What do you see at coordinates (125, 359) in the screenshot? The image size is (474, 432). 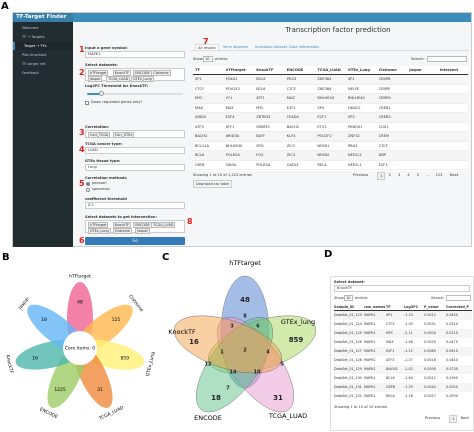 I see `petal-count: 859` at bounding box center [125, 359].